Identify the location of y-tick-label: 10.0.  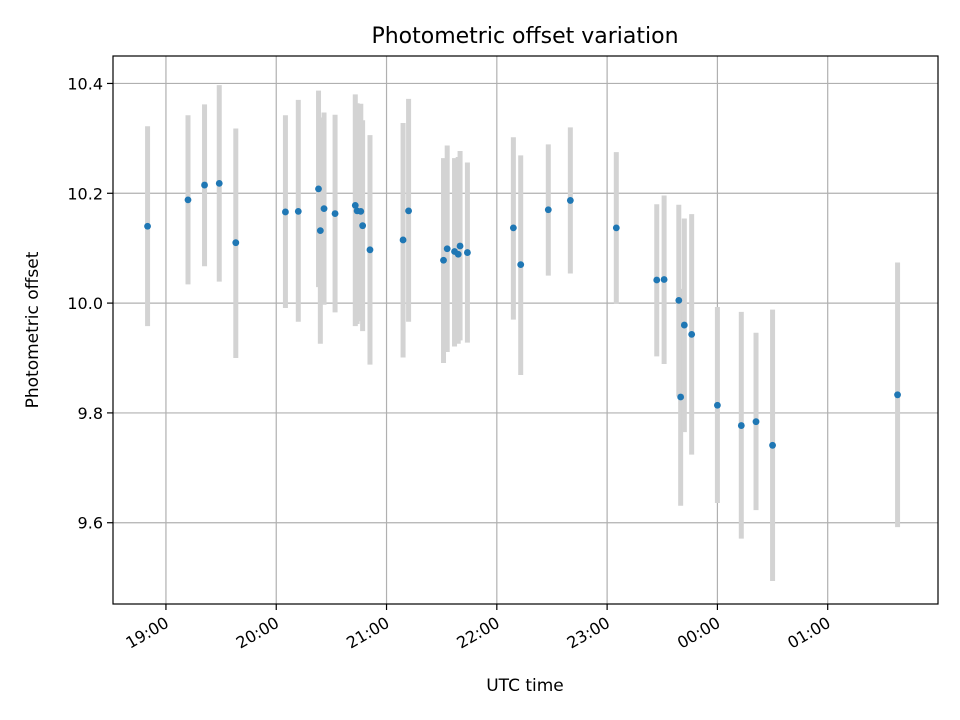
(85, 303).